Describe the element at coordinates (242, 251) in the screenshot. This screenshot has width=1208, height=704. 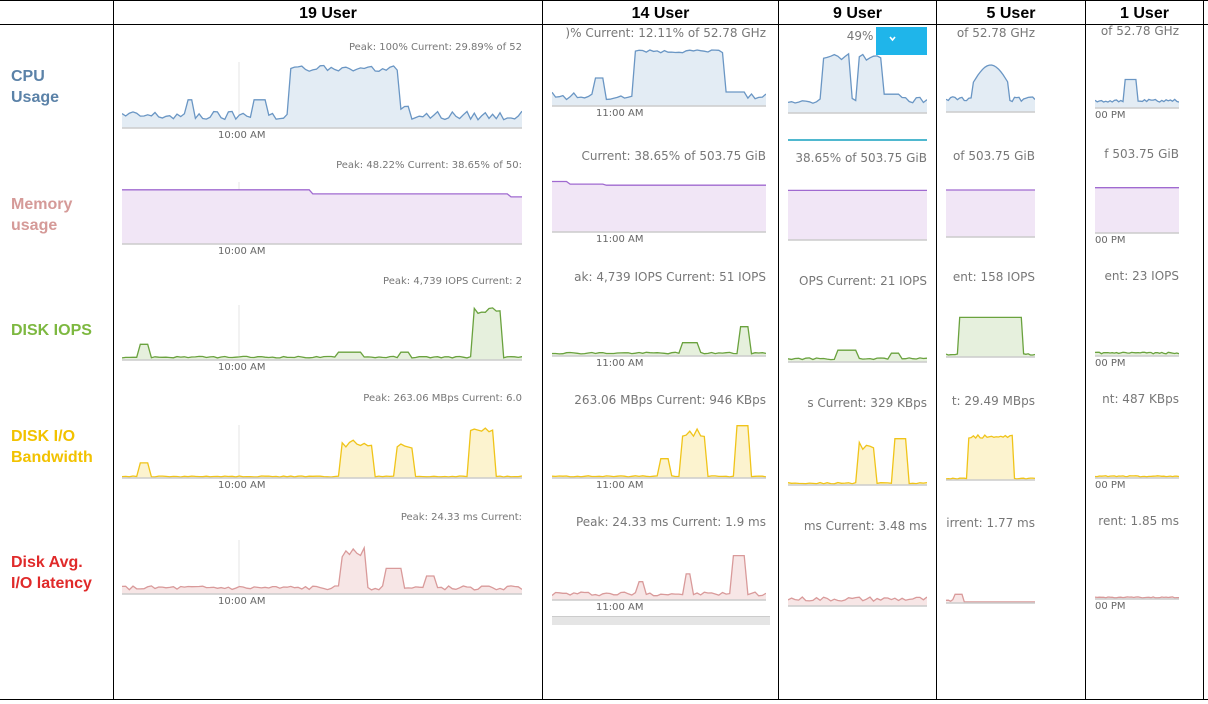
I see `chart-time-label-c0r1: 10:00 AM` at that location.